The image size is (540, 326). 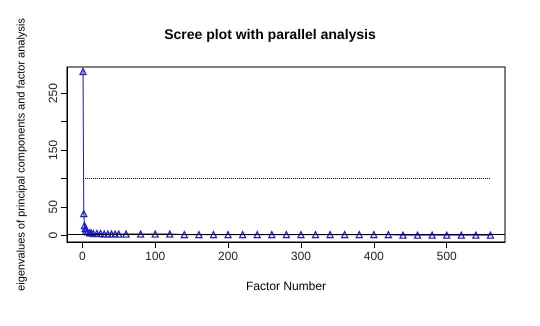 I want to click on x-tick-label: 0, so click(x=82, y=256).